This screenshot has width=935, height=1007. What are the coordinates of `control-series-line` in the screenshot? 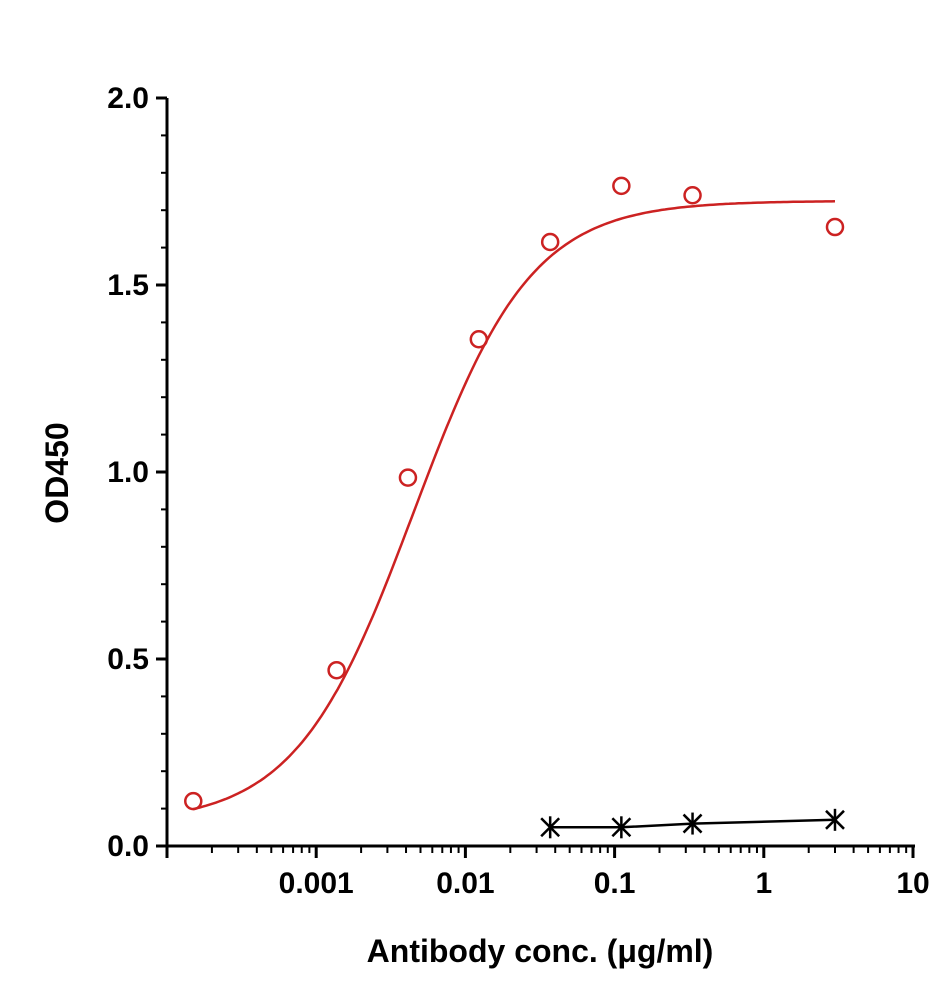 It's located at (693, 823).